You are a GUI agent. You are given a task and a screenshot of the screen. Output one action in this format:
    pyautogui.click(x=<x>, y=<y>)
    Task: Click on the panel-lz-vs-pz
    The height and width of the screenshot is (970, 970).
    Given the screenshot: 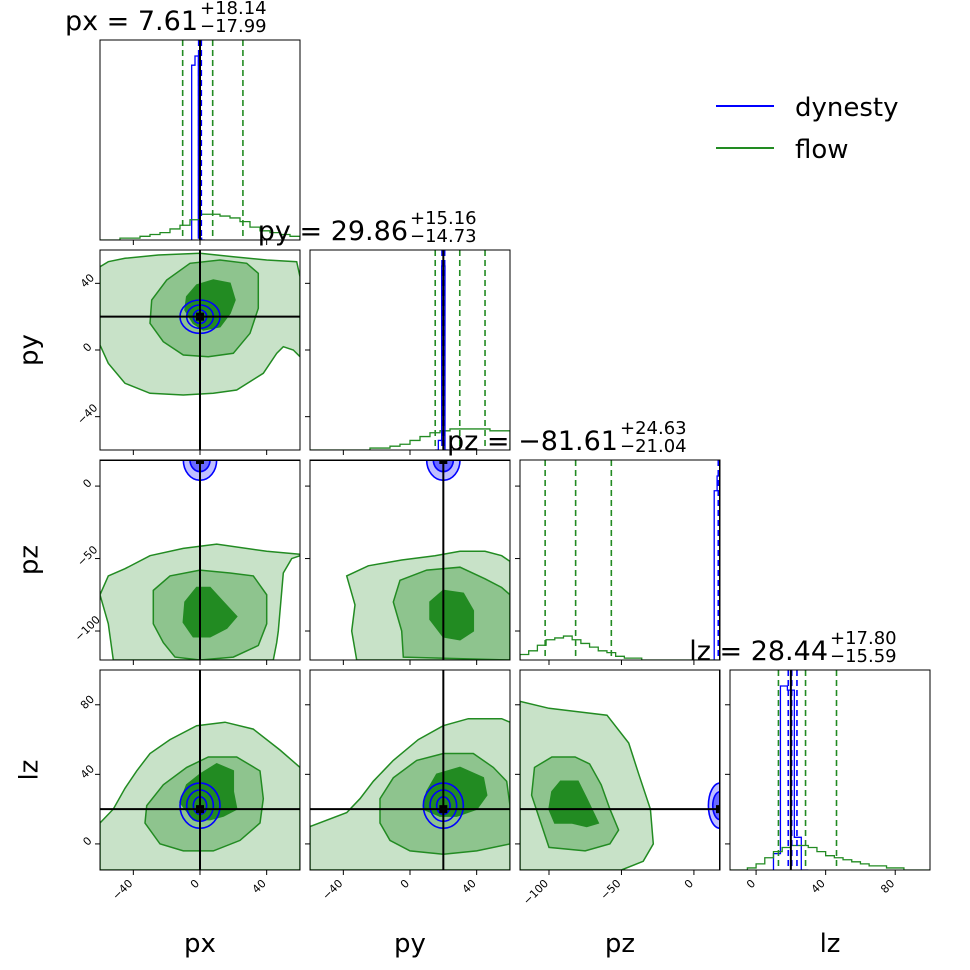 What is the action you would take?
    pyautogui.click(x=620, y=770)
    